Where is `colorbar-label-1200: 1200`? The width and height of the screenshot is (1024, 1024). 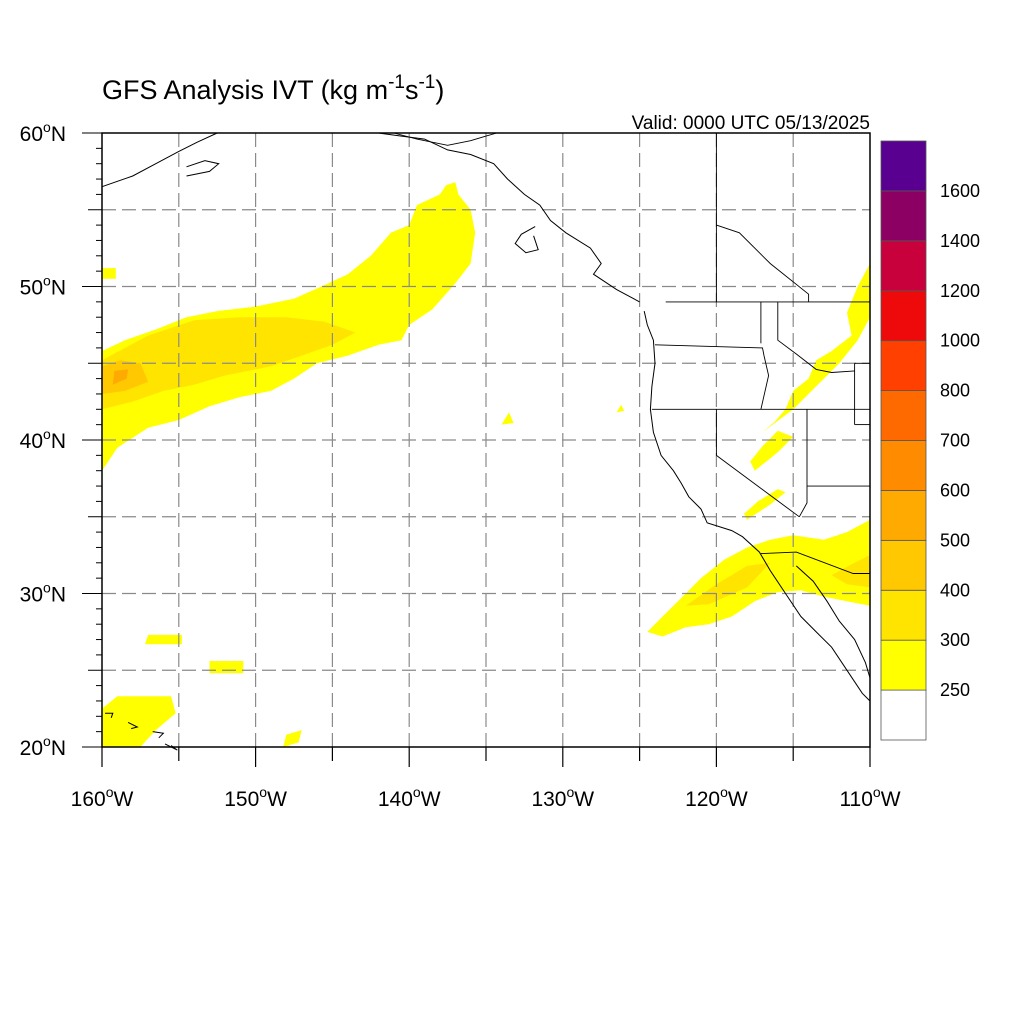 colorbar-label-1200: 1200 is located at coordinates (960, 291).